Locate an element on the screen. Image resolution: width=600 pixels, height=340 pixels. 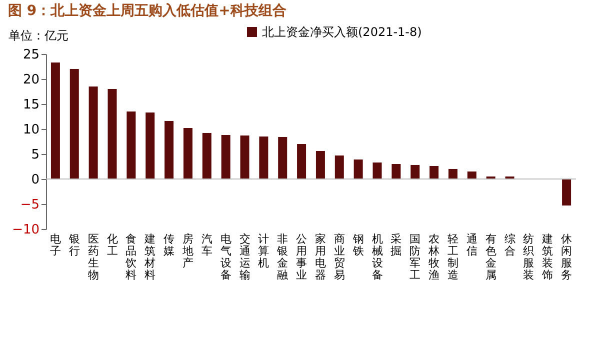
x-tick-label: 房地产 is located at coordinates (187, 251).